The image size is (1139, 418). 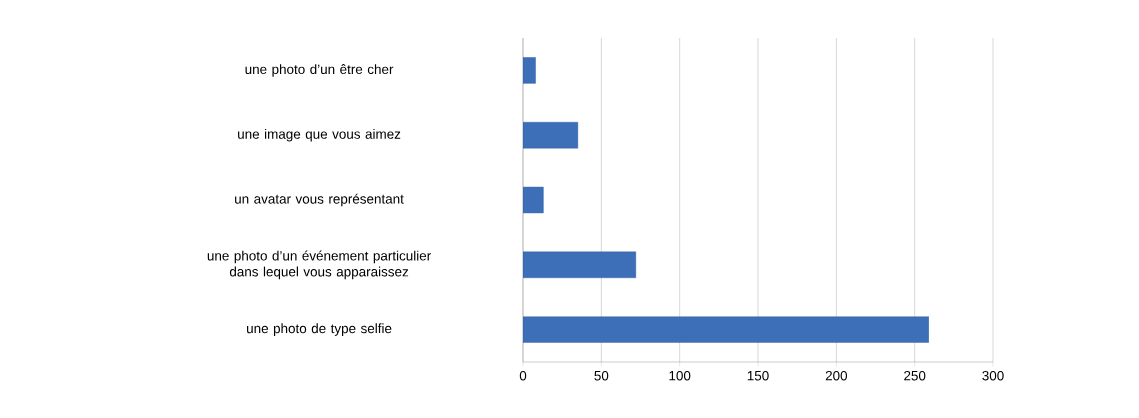 What do you see at coordinates (836, 375) in the screenshot?
I see `x-tick-label: 200` at bounding box center [836, 375].